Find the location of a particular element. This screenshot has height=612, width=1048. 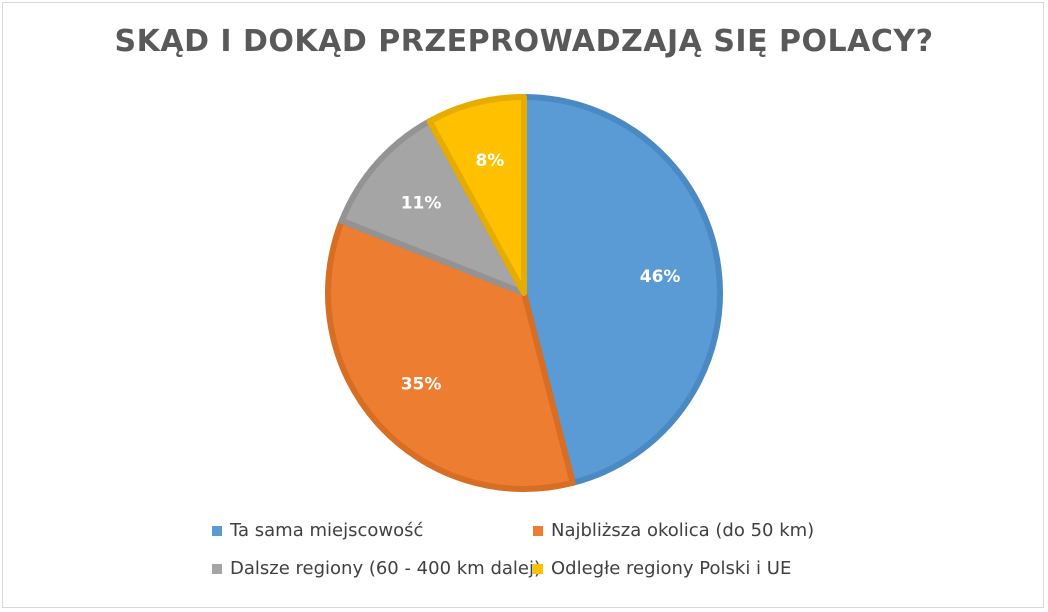

legend-item-dalsze-regiony: Dalsze regiony (60 - 400 km dalej) is located at coordinates (376, 568).